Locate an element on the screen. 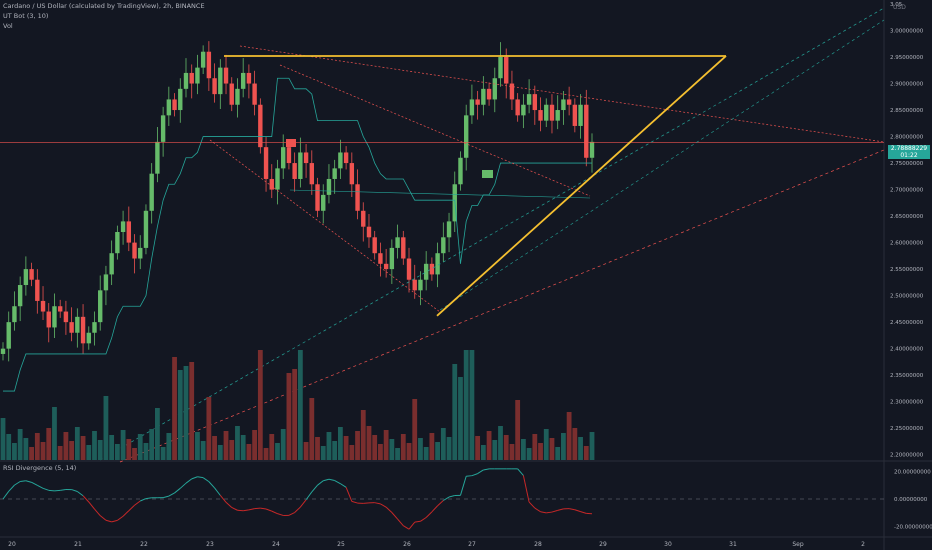  price-tick-label: 2.80000000 is located at coordinates (907, 138).